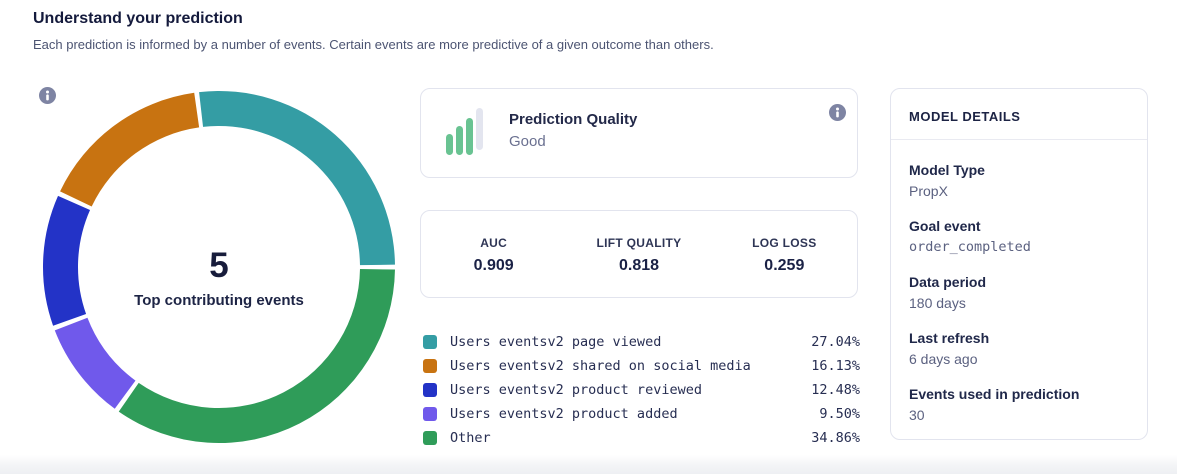 The width and height of the screenshot is (1177, 474). What do you see at coordinates (639, 265) in the screenshot?
I see `metric-value: 0.818` at bounding box center [639, 265].